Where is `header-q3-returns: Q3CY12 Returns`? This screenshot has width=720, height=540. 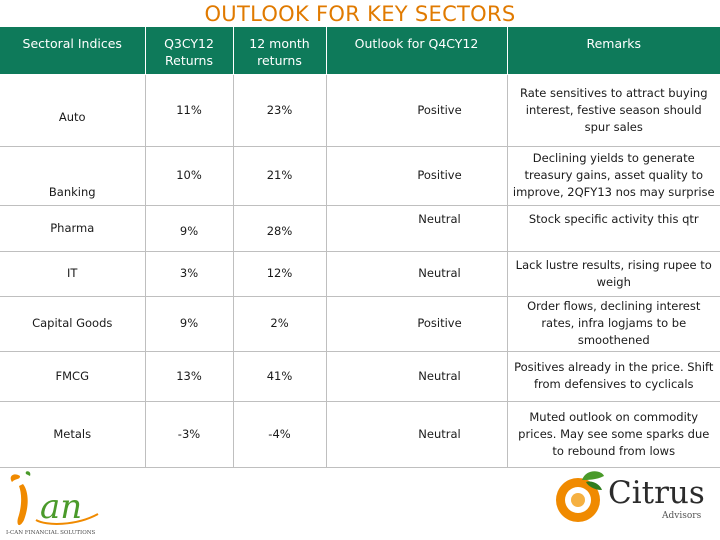 header-q3-returns: Q3CY12 Returns is located at coordinates (189, 51).